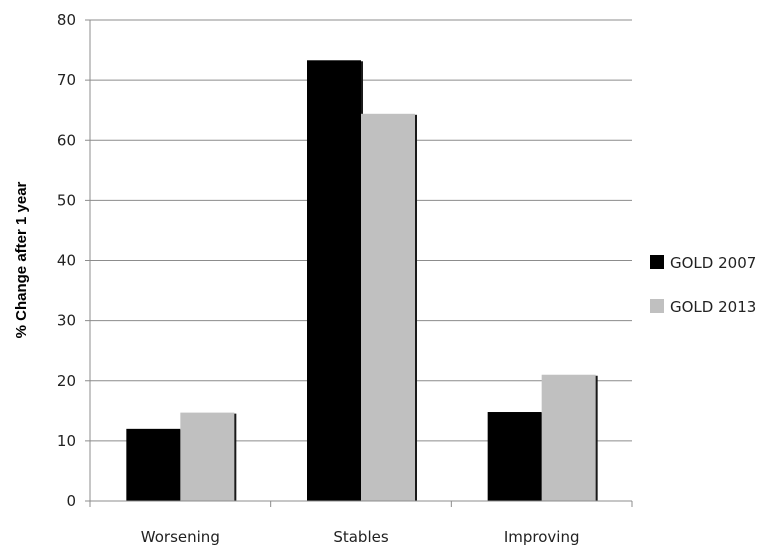  What do you see at coordinates (542, 537) in the screenshot?
I see `x-tick-label: Improving` at bounding box center [542, 537].